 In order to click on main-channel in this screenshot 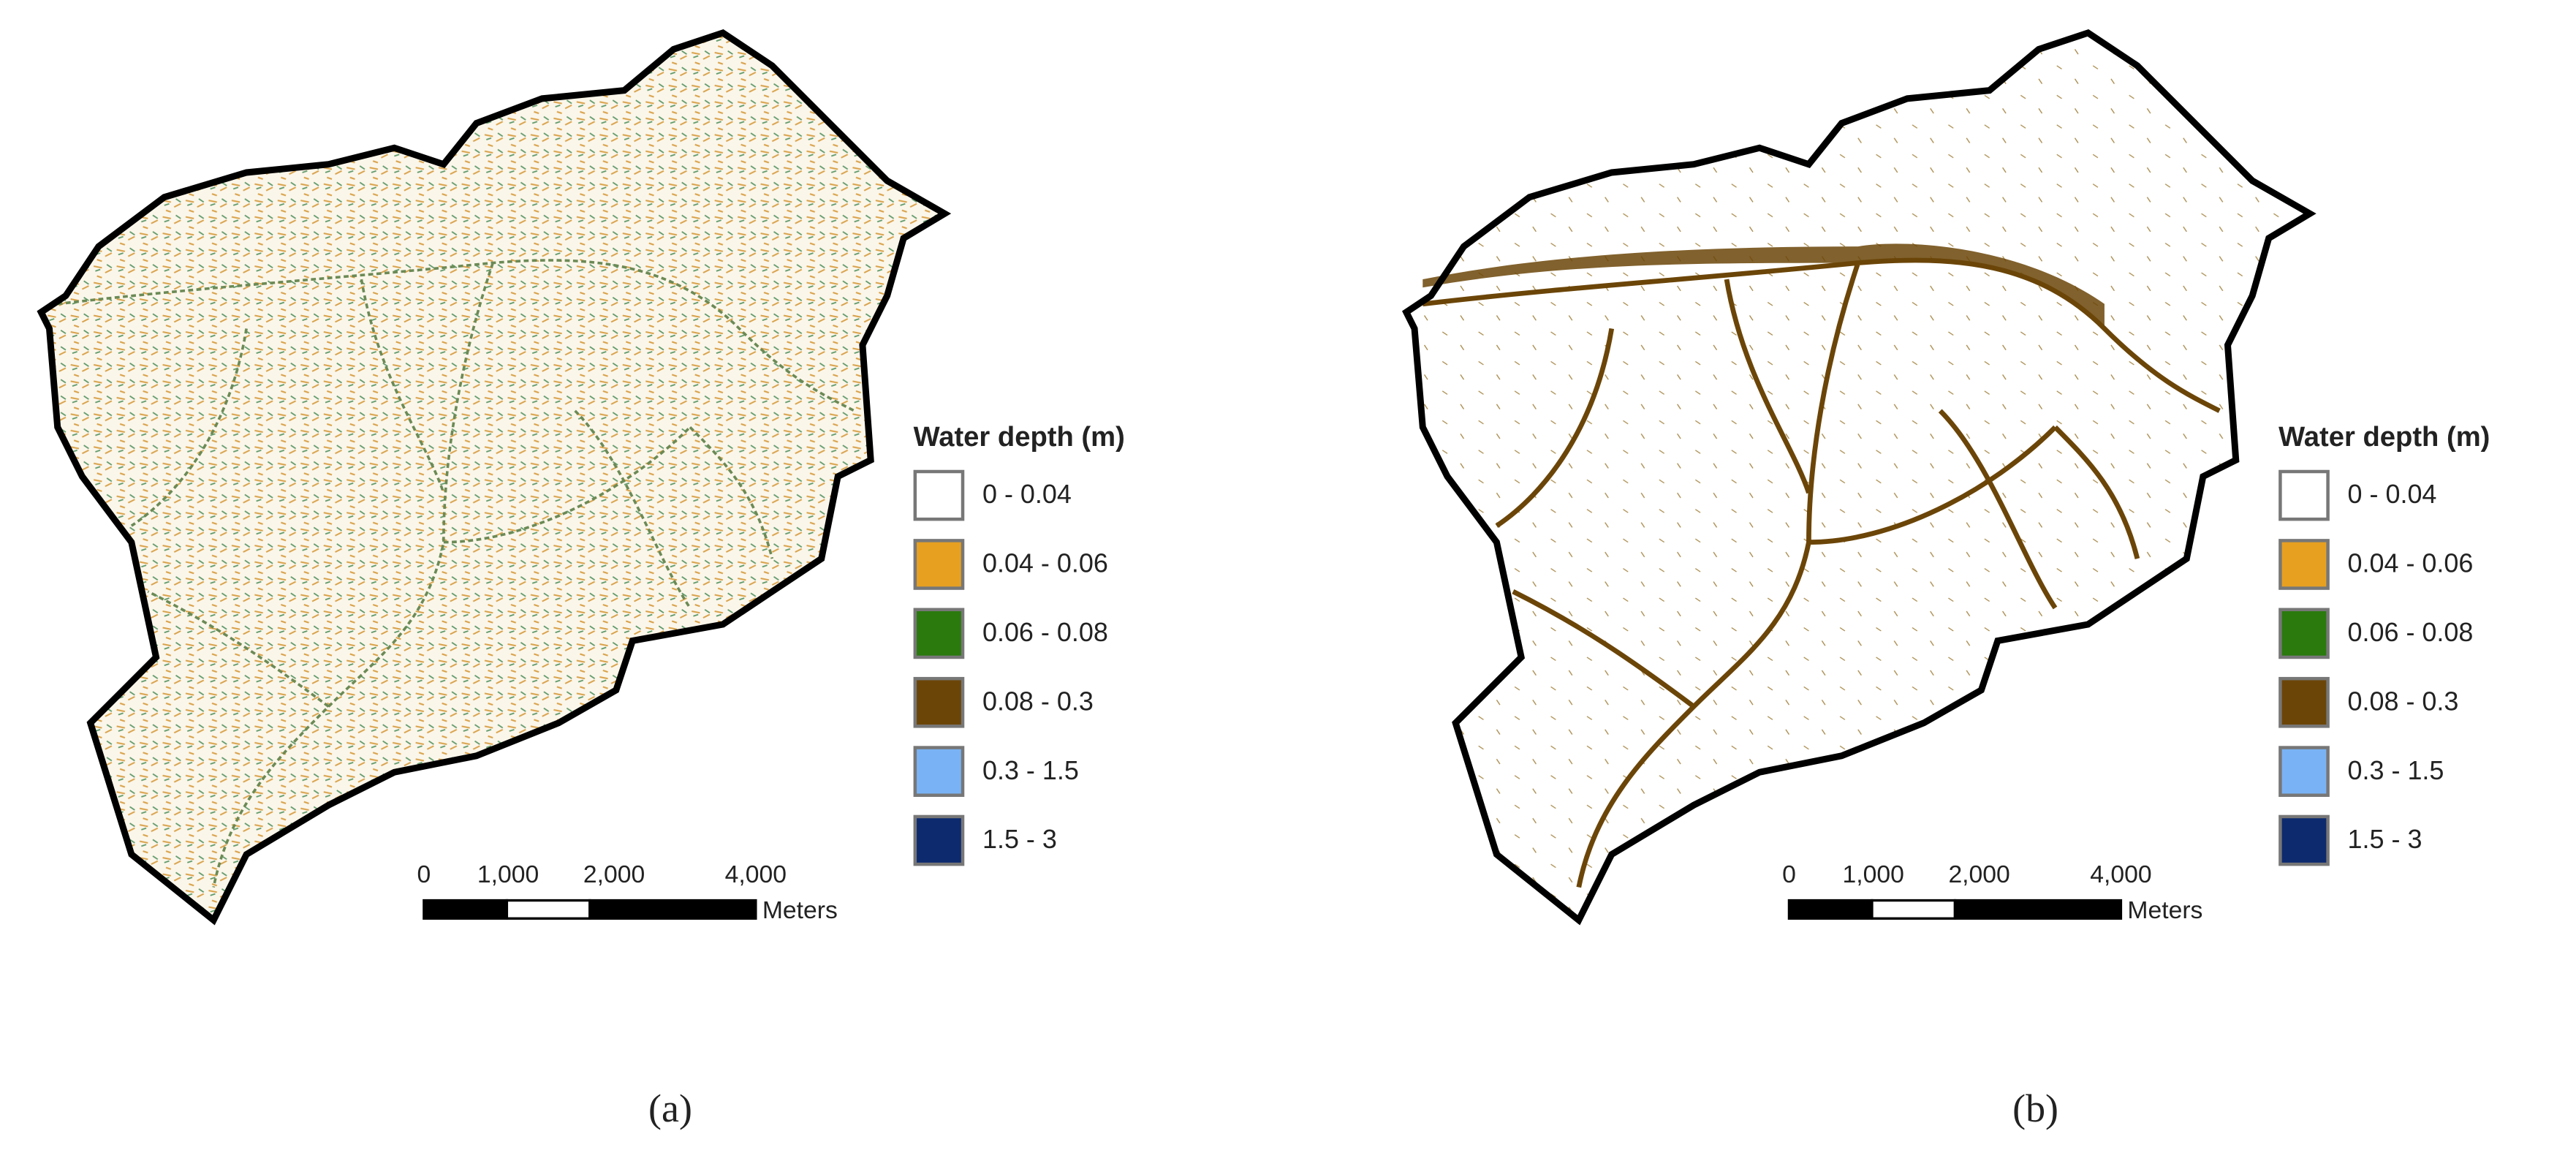, I will do `click(1764, 286)`.